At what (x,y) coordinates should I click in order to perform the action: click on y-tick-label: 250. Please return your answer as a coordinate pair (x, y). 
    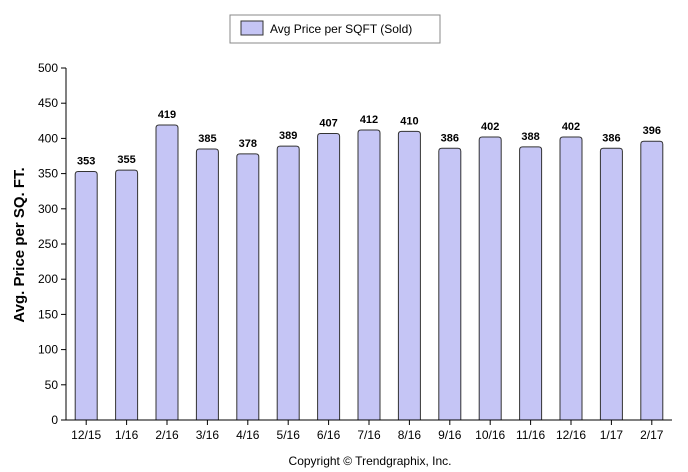
    Looking at the image, I should click on (48, 244).